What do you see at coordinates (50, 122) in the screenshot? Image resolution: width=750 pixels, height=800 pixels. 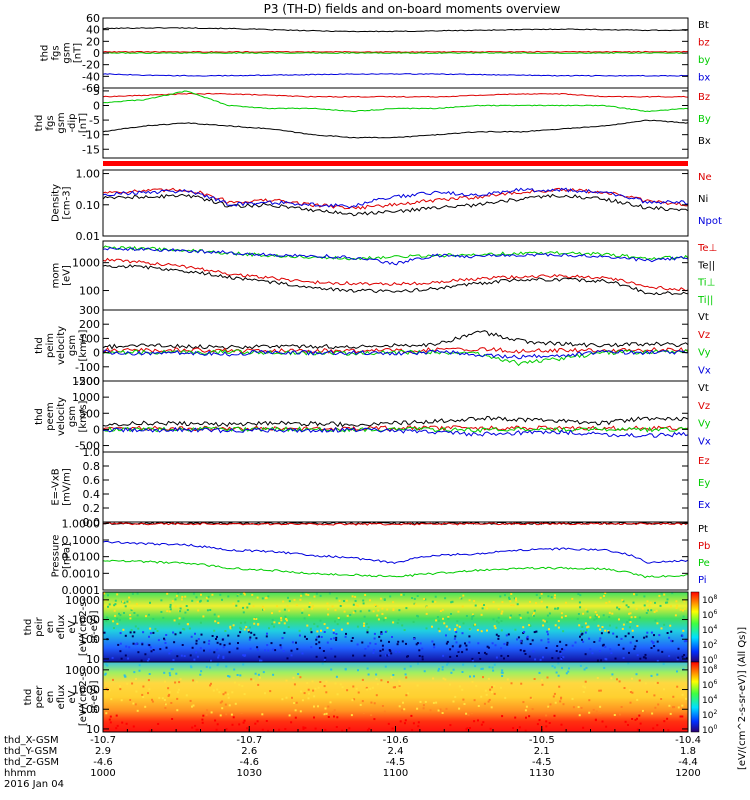 I see `fgs_gsm_dip-ylabel-line: fgs` at bounding box center [50, 122].